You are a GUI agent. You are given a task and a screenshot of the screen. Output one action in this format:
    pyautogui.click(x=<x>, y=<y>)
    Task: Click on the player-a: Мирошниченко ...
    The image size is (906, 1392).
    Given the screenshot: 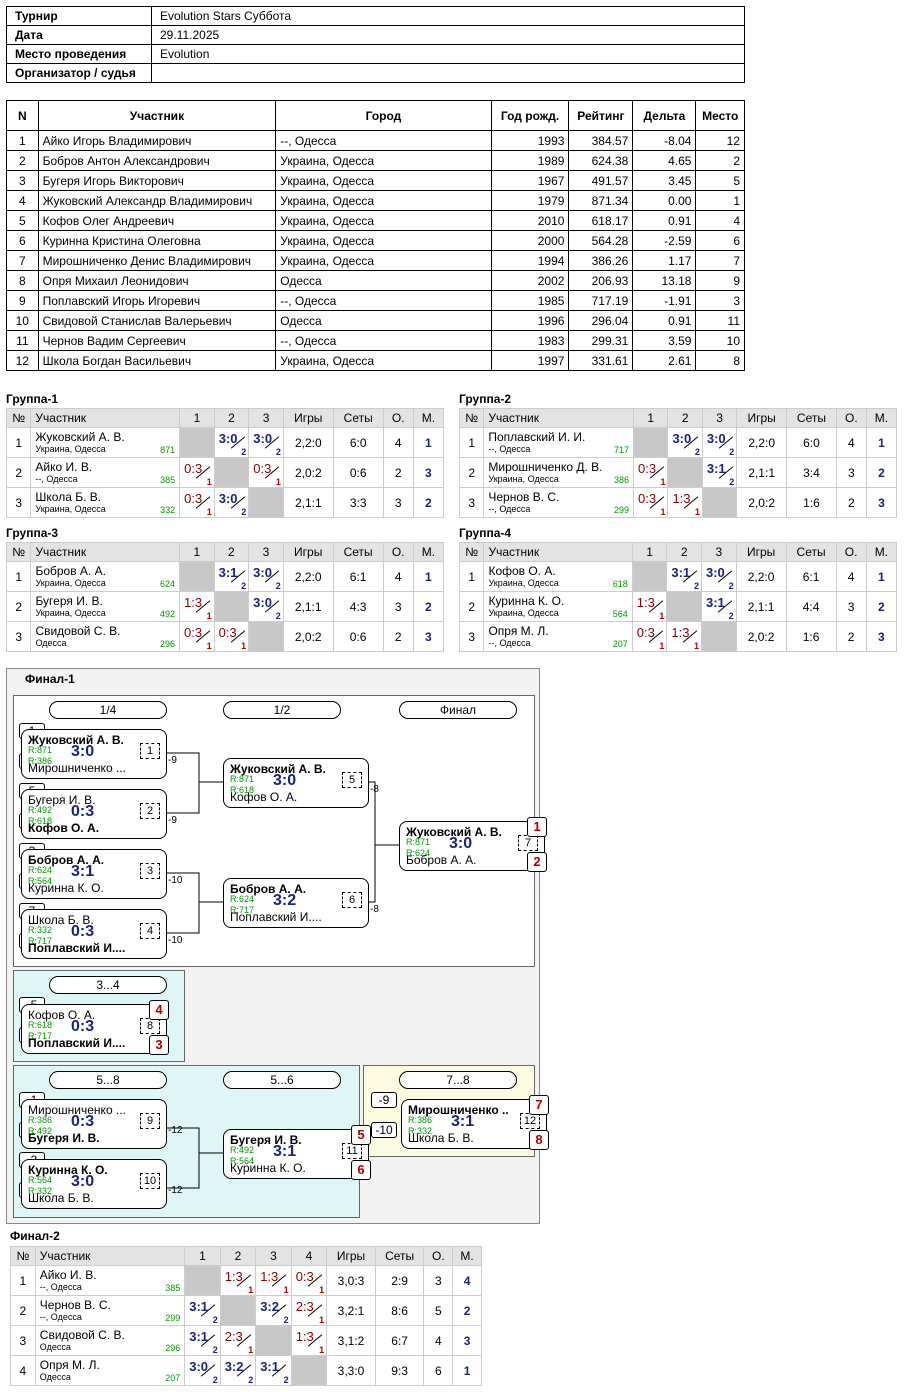 What is the action you would take?
    pyautogui.click(x=77, y=1110)
    